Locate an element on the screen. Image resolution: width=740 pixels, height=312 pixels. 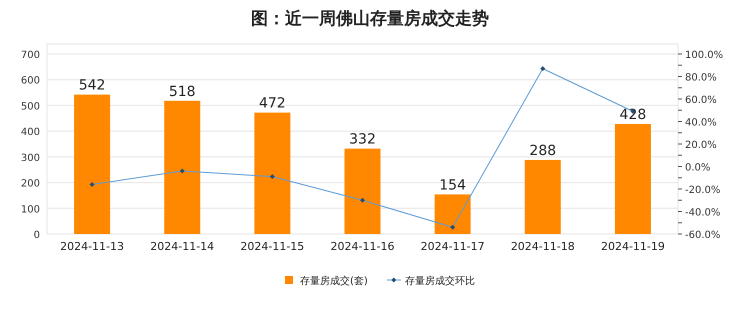
y-tick-label: 100 is located at coordinates (30, 210).